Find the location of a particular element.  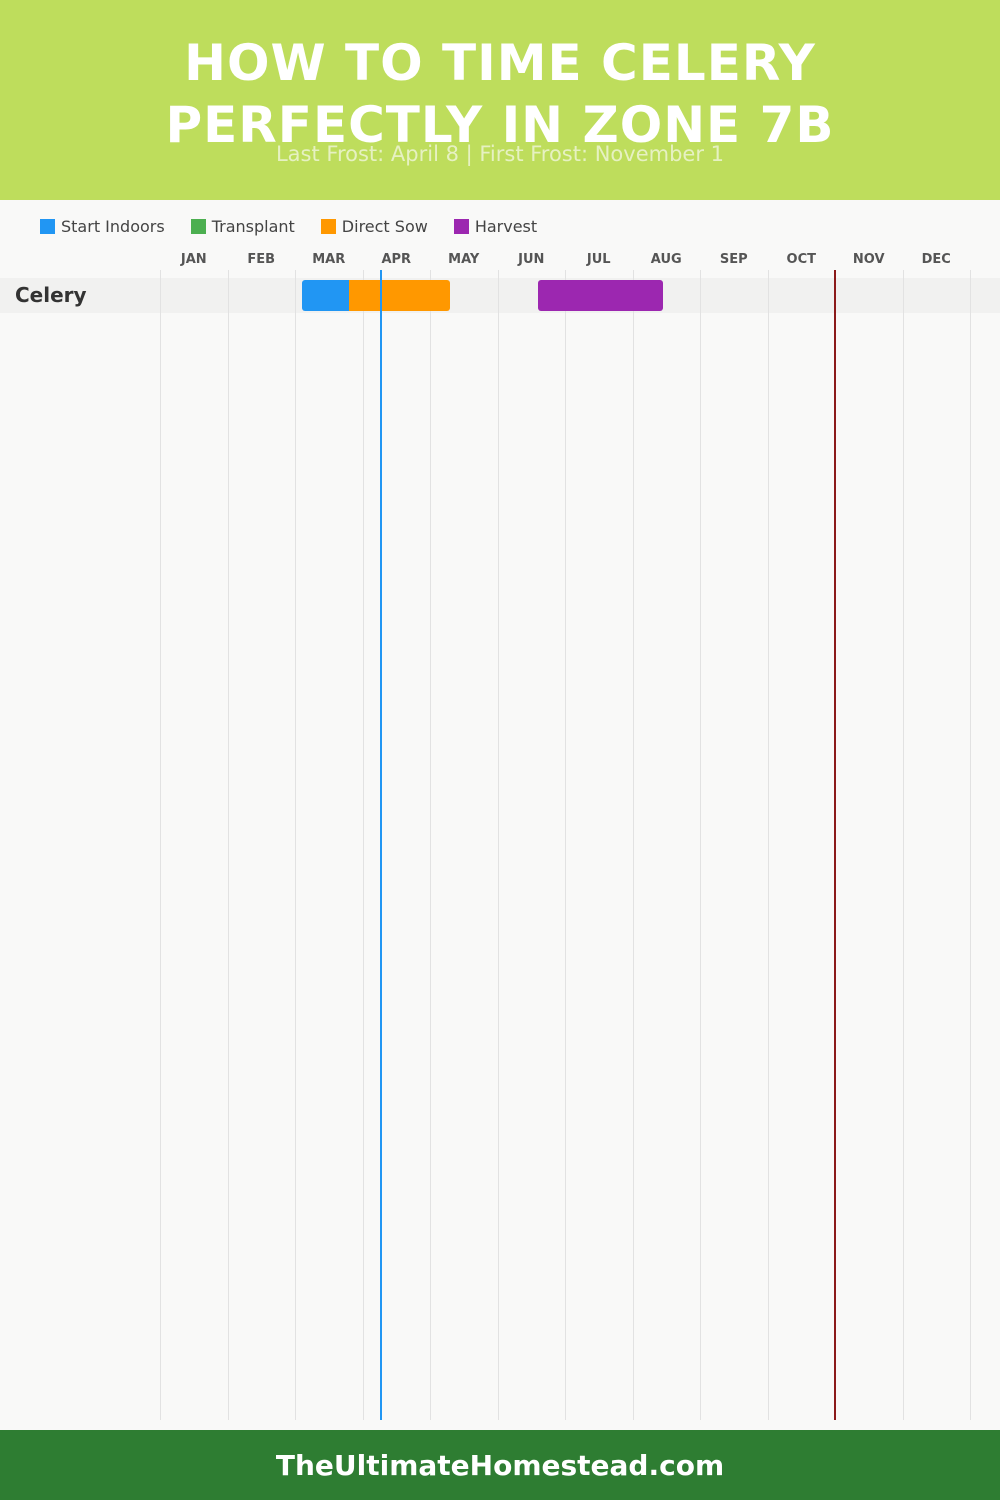

bar-direct-sow is located at coordinates (400, 295).